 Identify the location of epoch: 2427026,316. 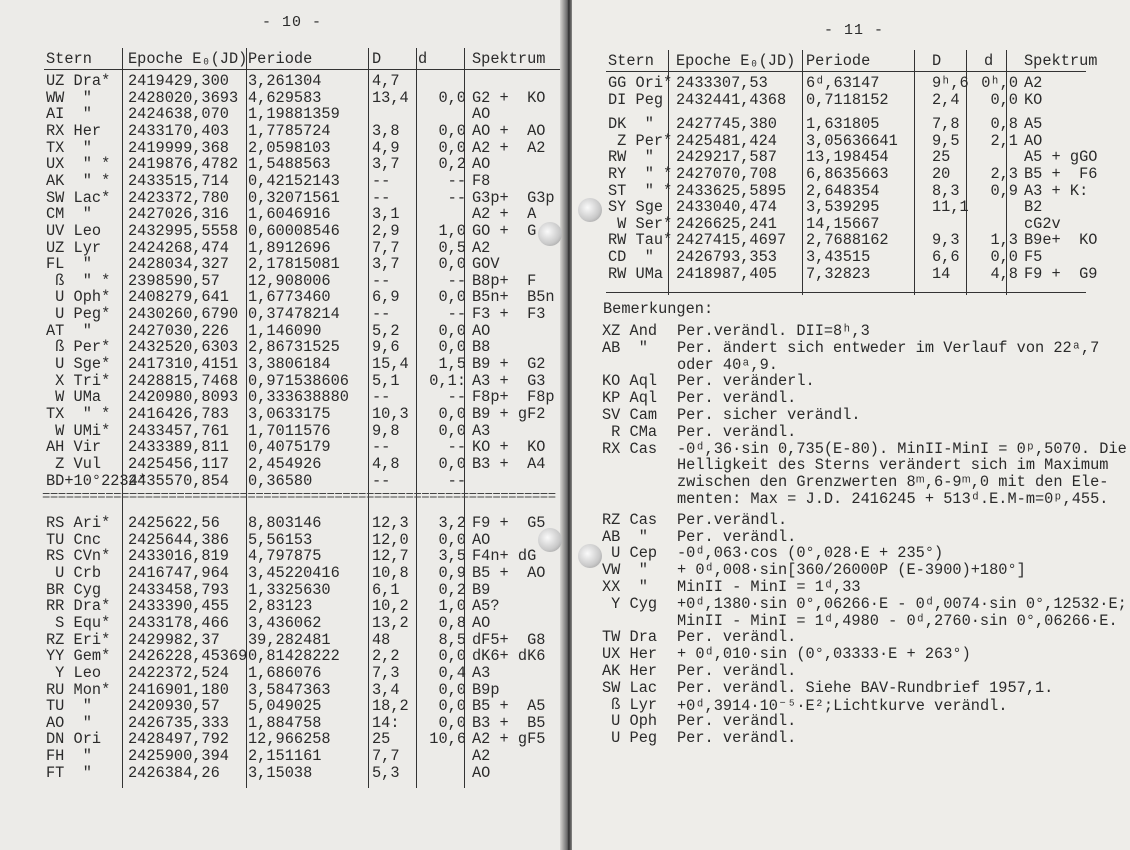
(178, 214).